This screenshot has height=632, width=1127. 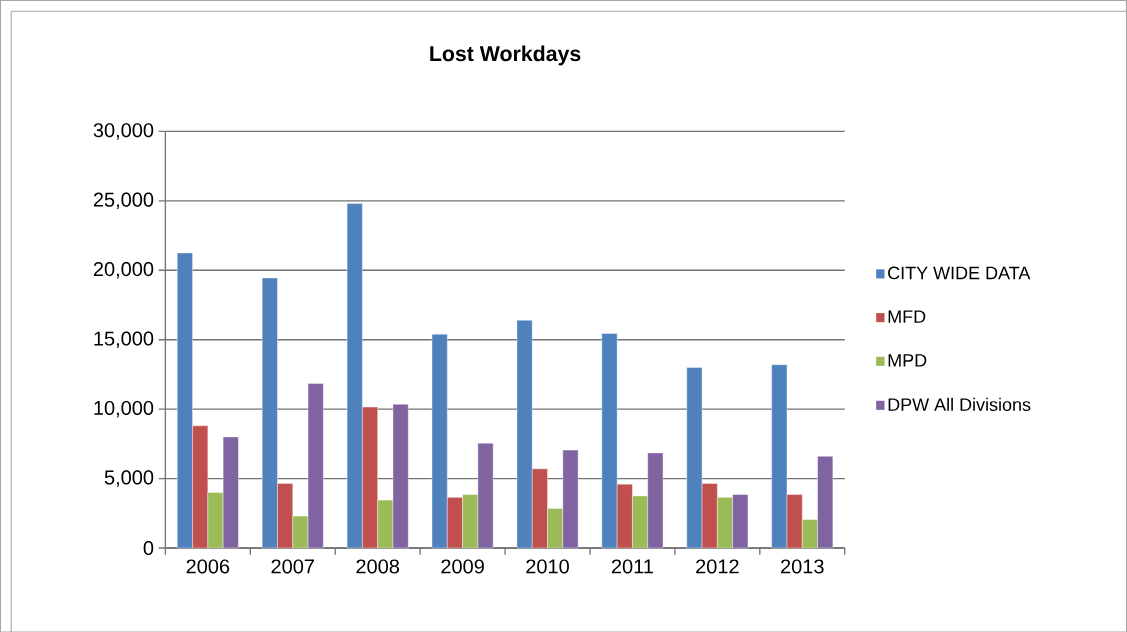 I want to click on legend-label: MPD, so click(x=907, y=360).